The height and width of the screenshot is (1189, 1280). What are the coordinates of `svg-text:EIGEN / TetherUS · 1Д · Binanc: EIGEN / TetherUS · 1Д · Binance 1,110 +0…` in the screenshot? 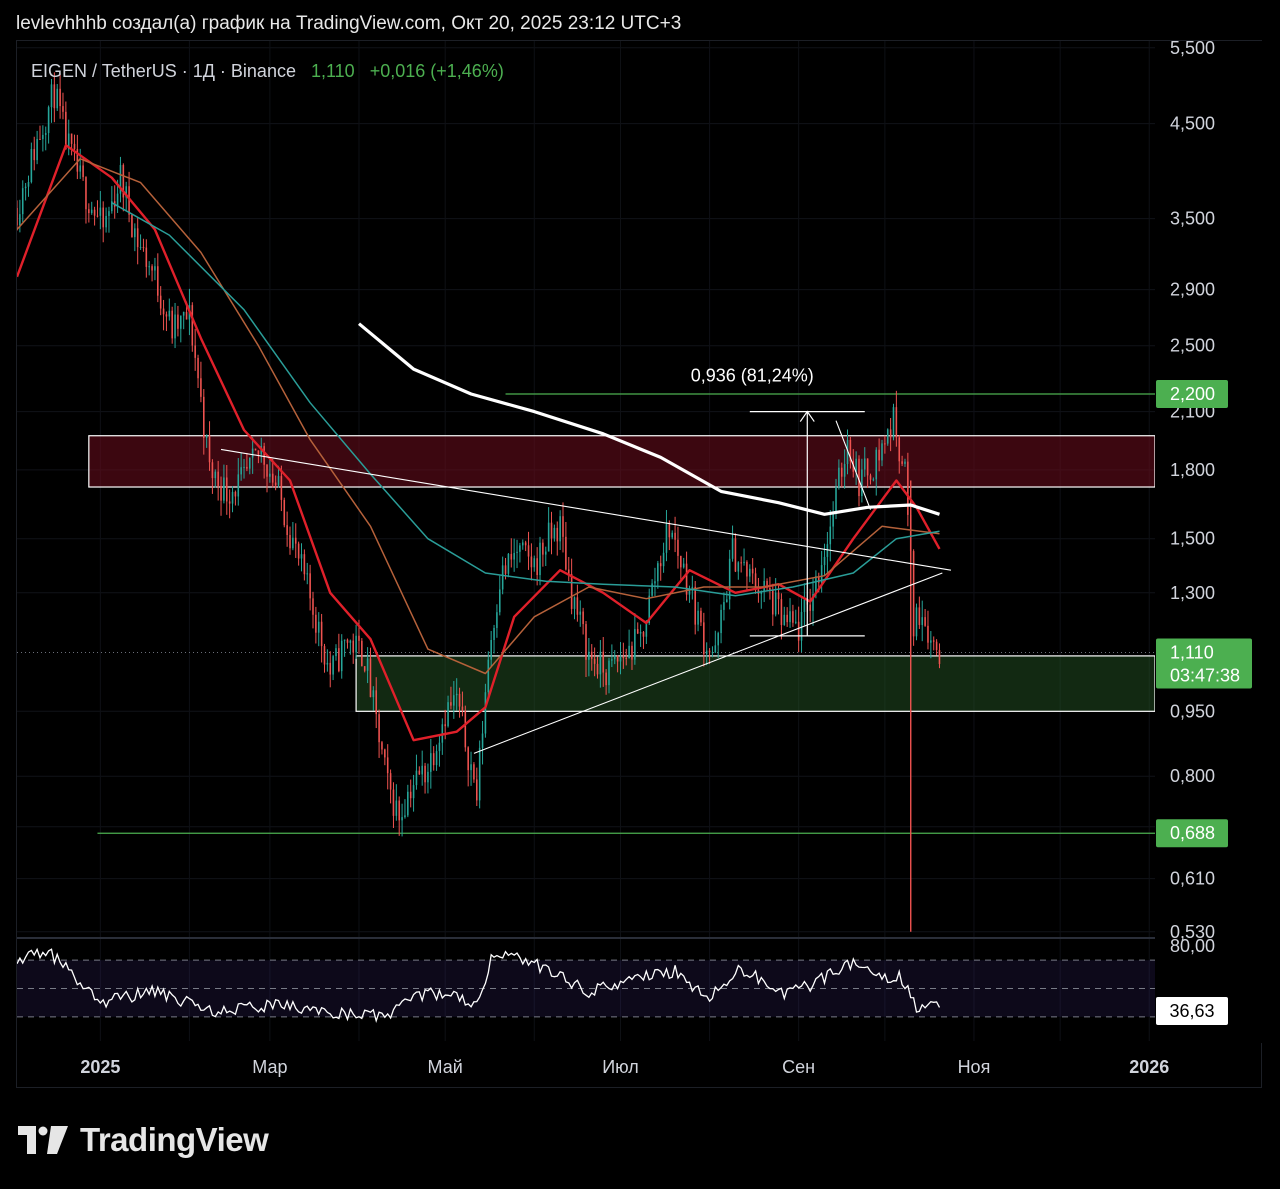 It's located at (267, 71).